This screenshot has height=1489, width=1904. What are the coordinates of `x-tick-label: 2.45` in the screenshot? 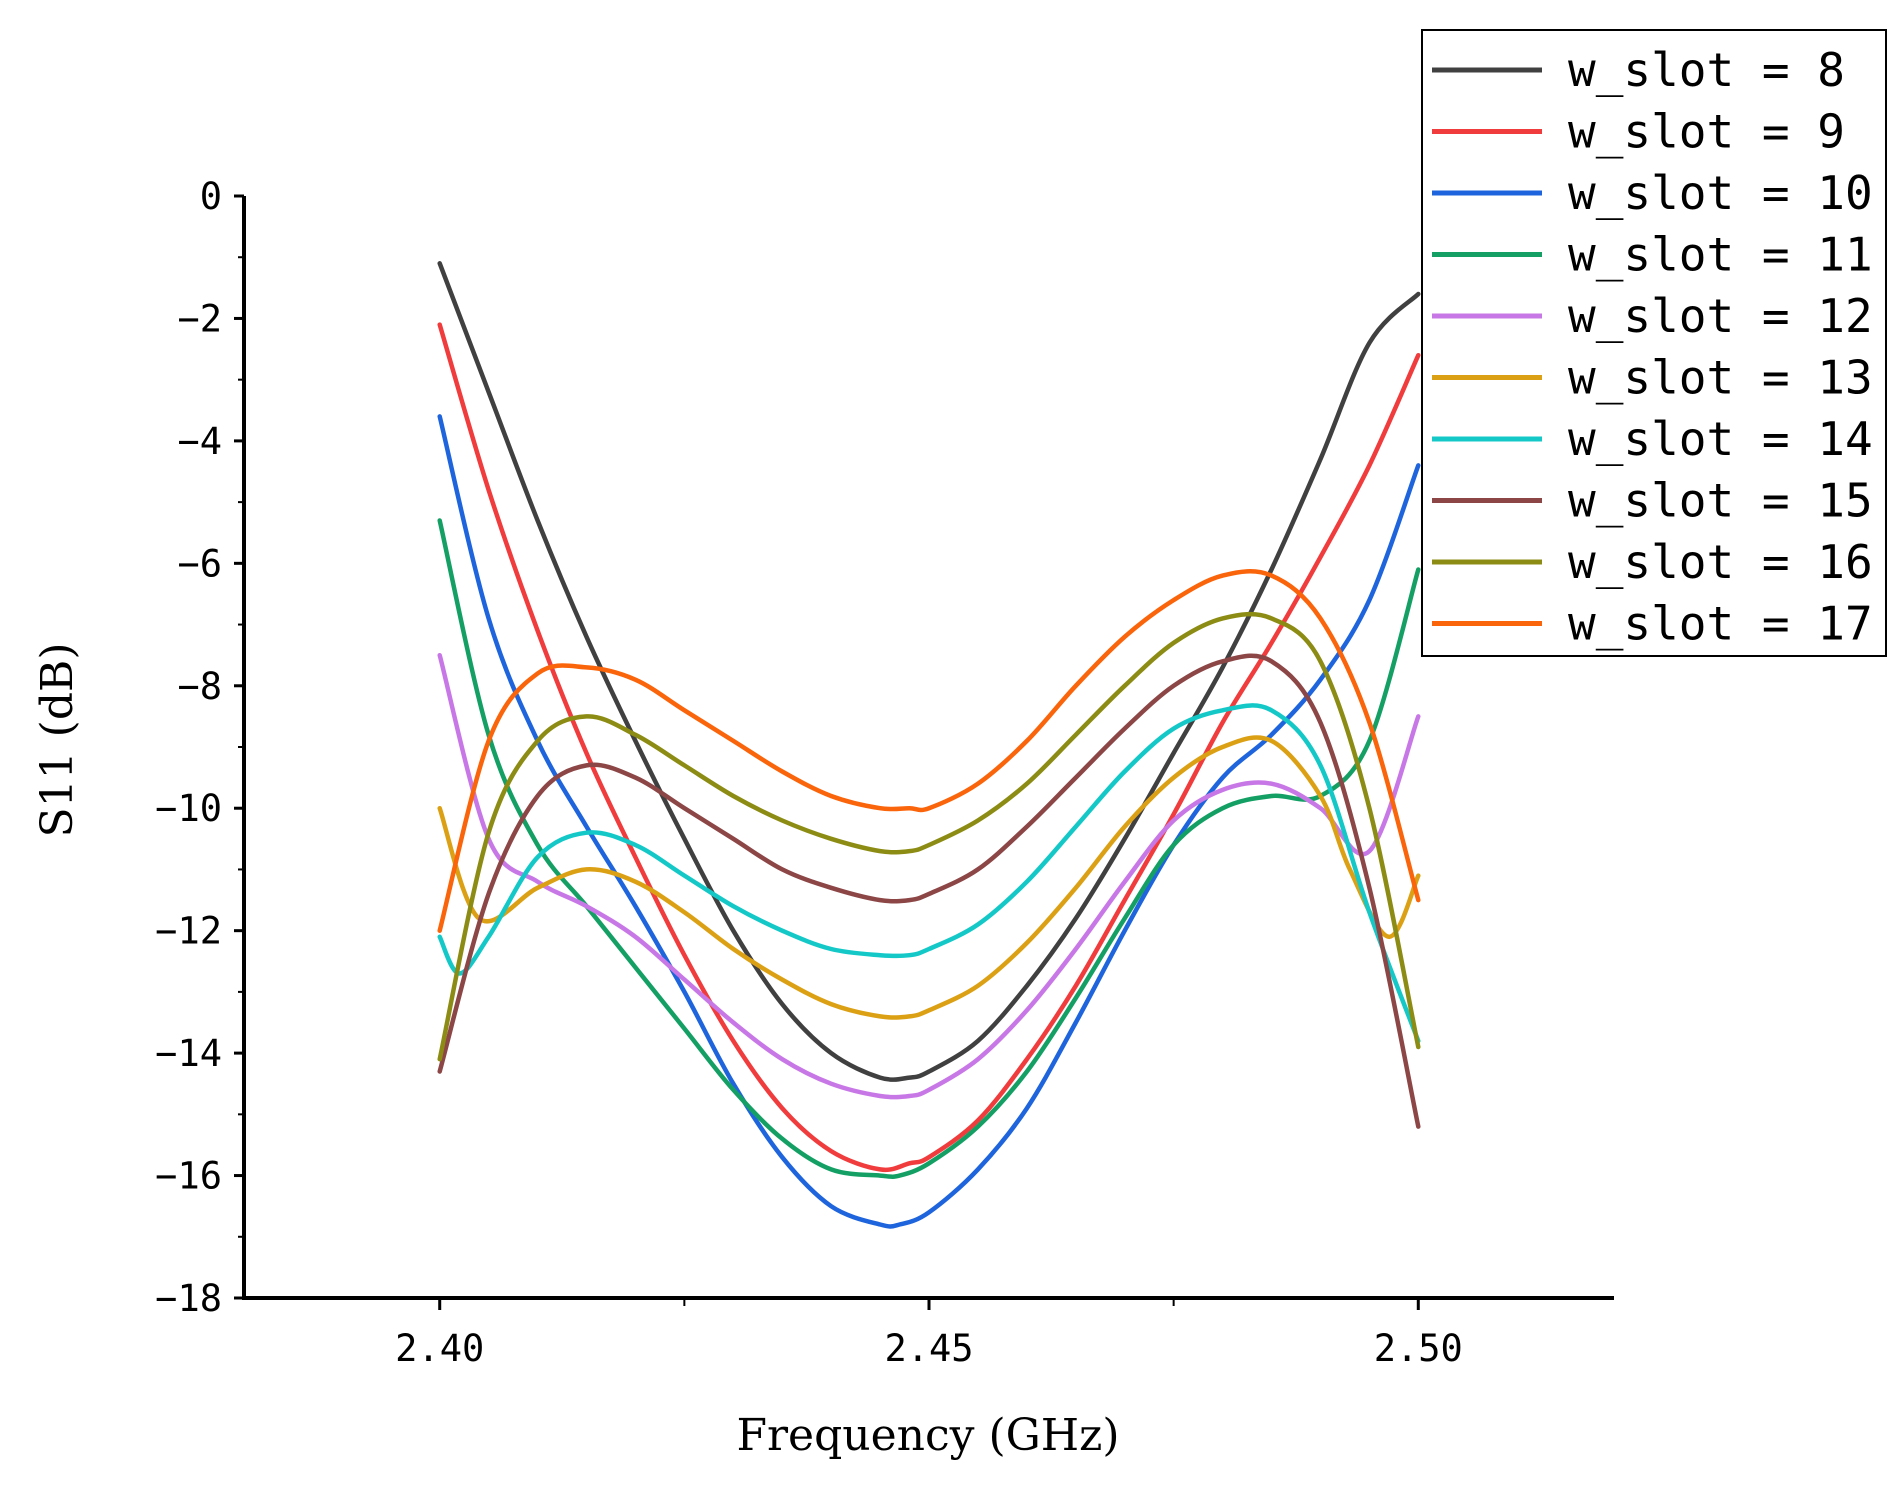 It's located at (928, 1348).